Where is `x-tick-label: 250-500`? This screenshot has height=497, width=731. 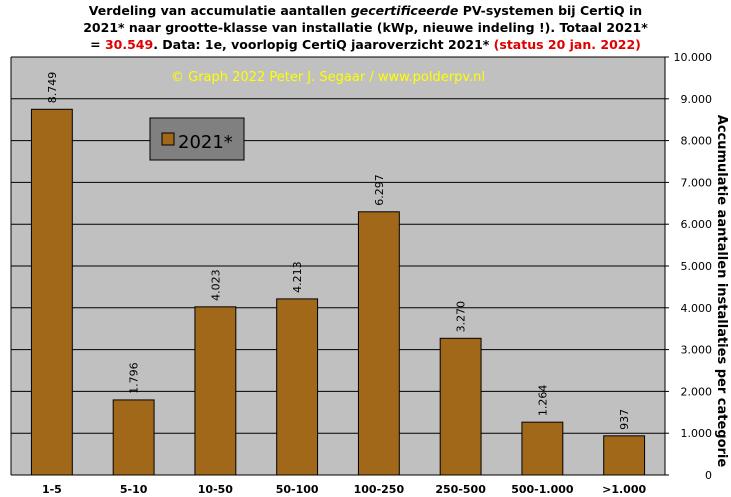 x-tick-label: 250-500 is located at coordinates (460, 489).